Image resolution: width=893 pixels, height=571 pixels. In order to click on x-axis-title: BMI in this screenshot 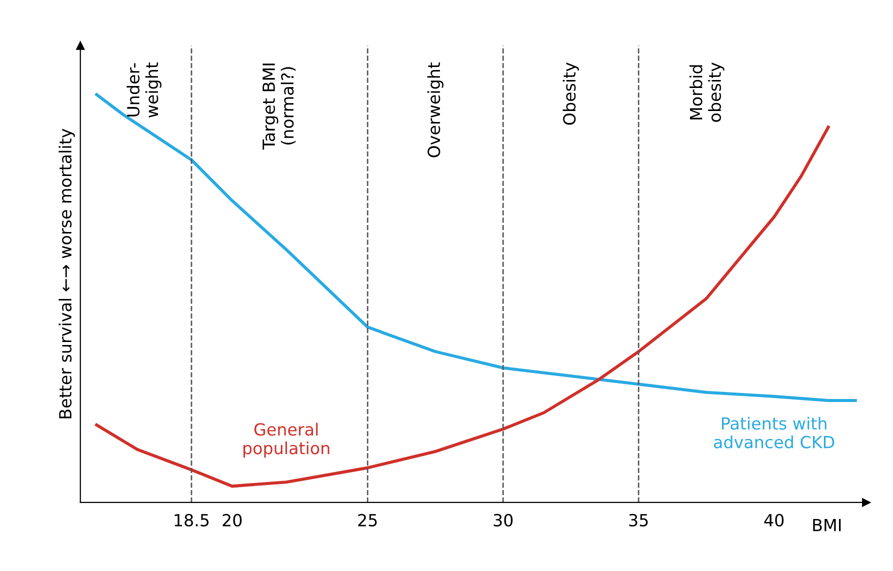, I will do `click(827, 525)`.